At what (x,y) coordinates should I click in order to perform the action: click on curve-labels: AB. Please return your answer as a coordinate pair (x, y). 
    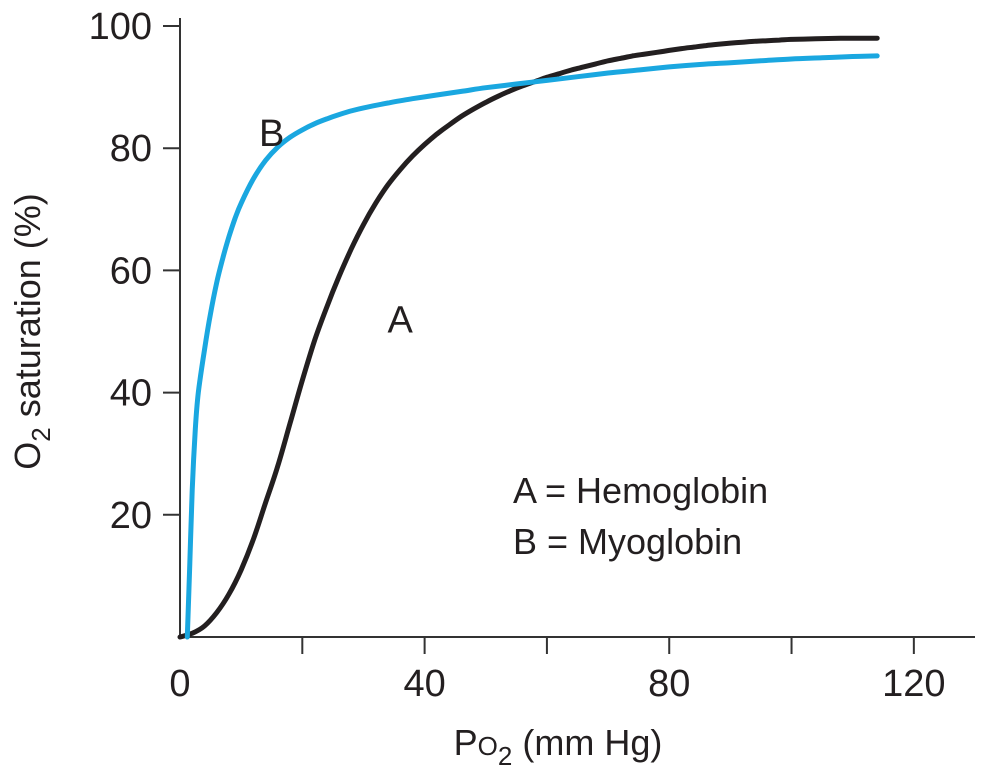
    Looking at the image, I should click on (336, 227).